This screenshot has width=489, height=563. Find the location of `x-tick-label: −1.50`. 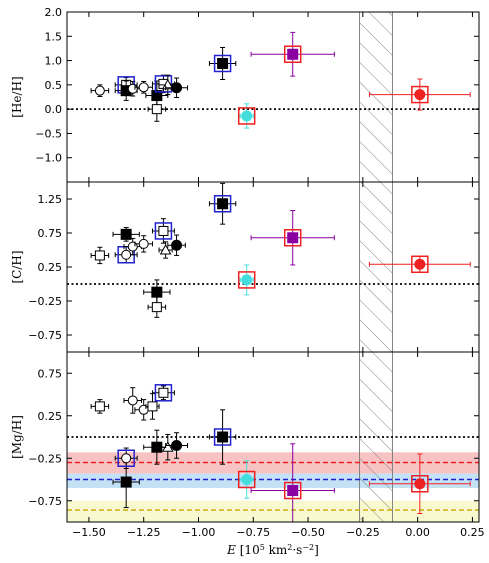

x-tick-label: −1.50 is located at coordinates (89, 532).